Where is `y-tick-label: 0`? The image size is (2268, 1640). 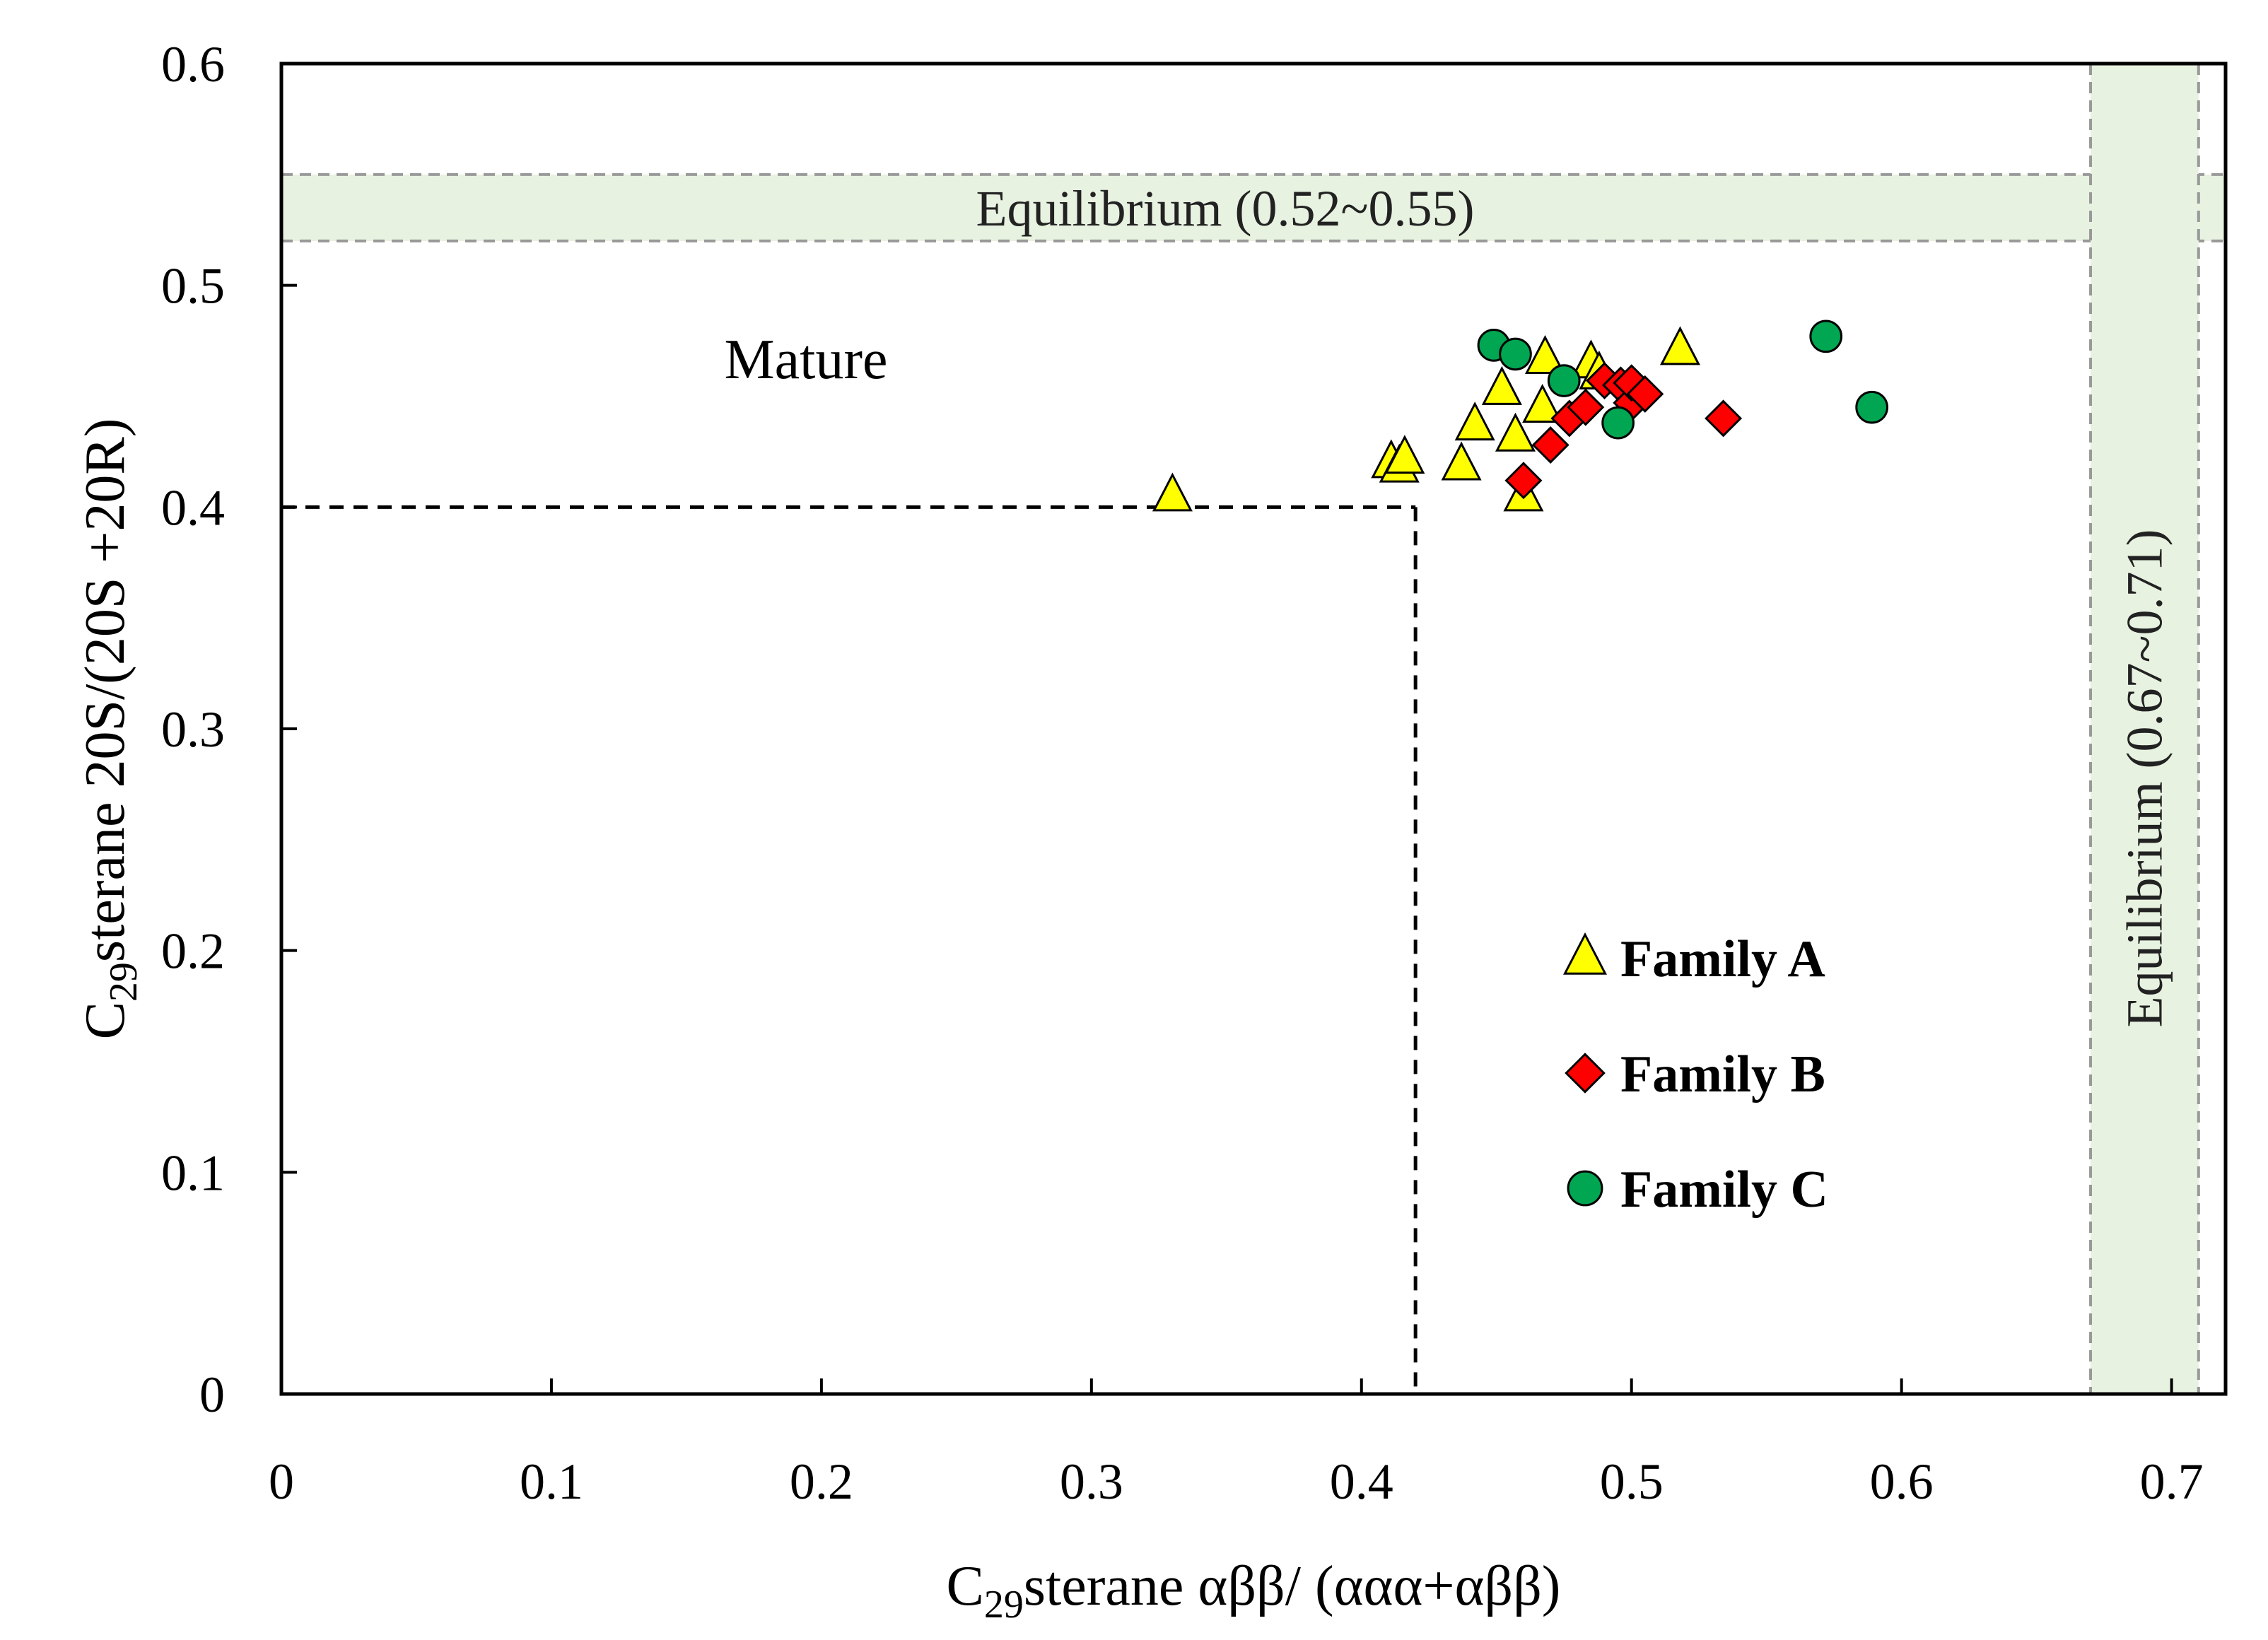 y-tick-label: 0 is located at coordinates (212, 1394).